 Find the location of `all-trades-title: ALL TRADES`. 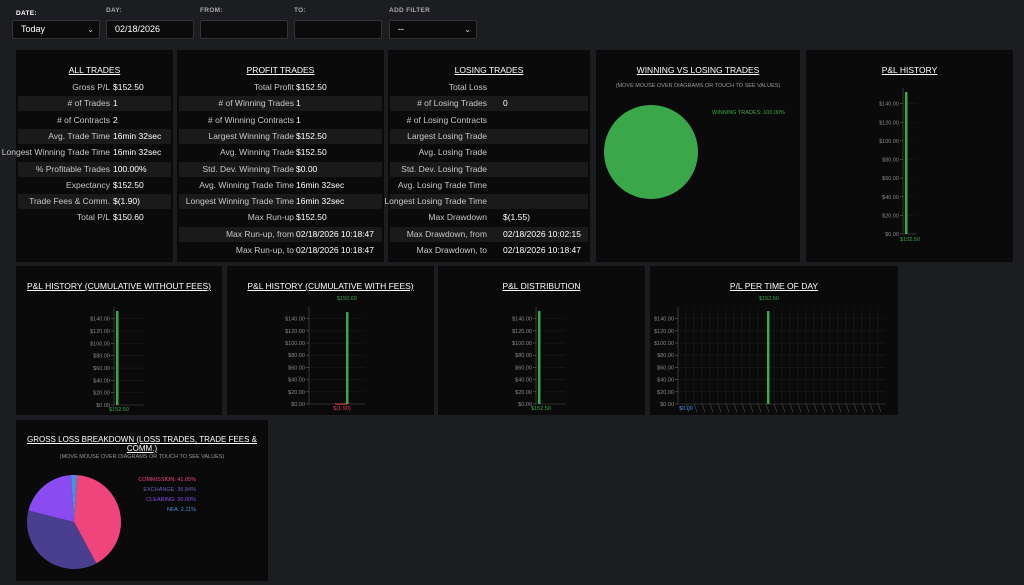

all-trades-title: ALL TRADES is located at coordinates (94, 70).